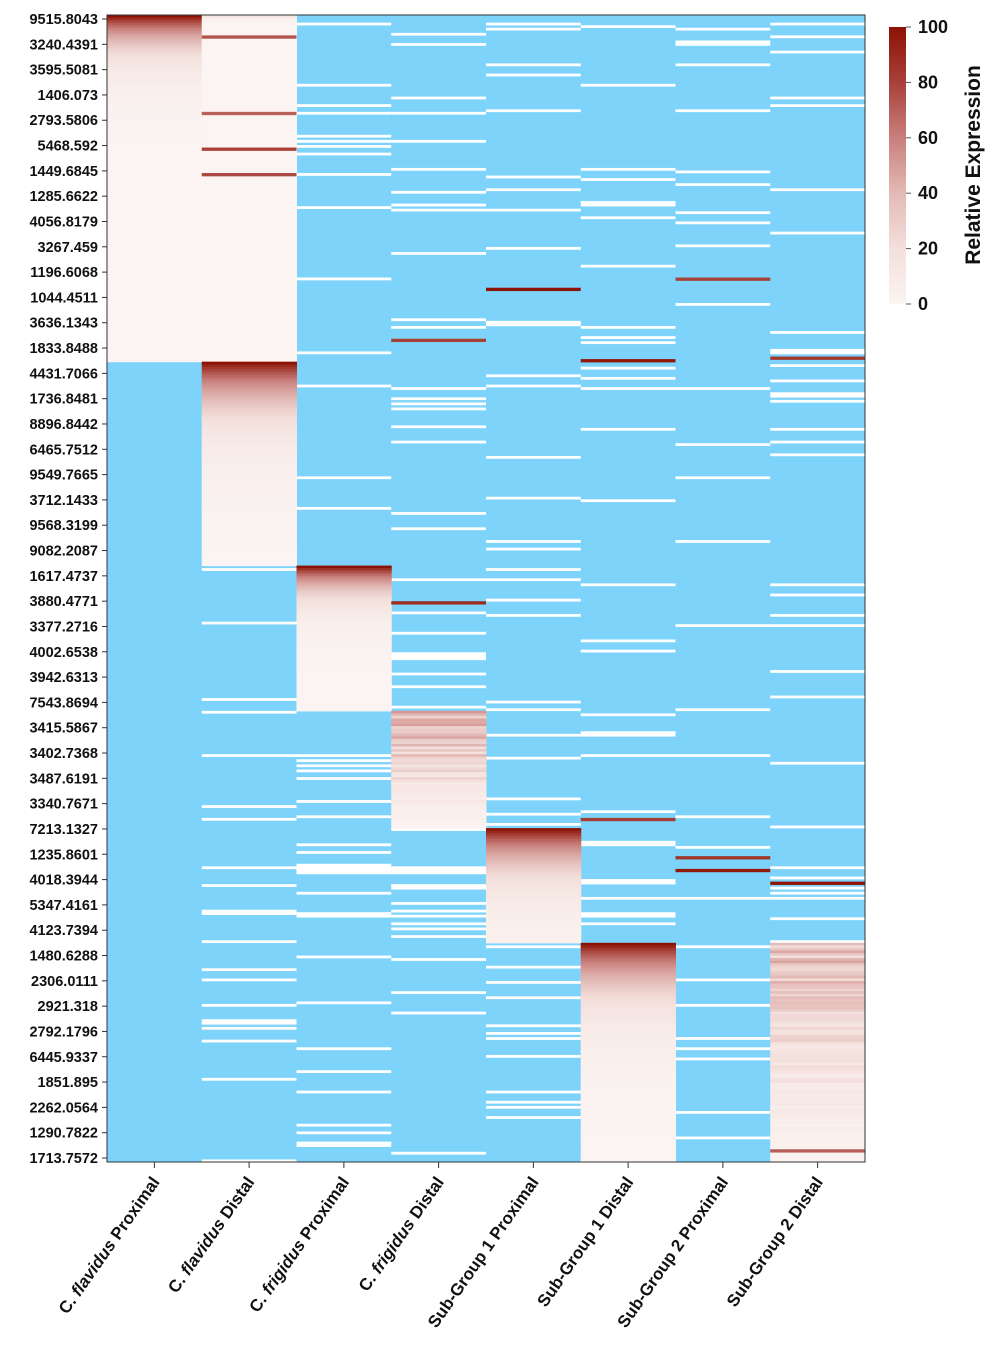 This screenshot has height=1349, width=995. Describe the element at coordinates (68, 248) in the screenshot. I see `row-tick-label: 3267.459` at that location.